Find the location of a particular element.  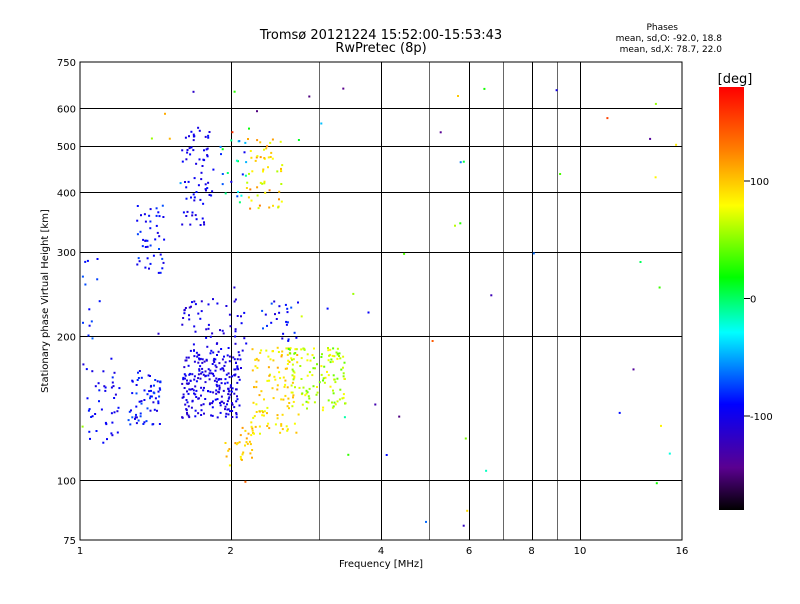

x-tick-label: 8 is located at coordinates (531, 551).